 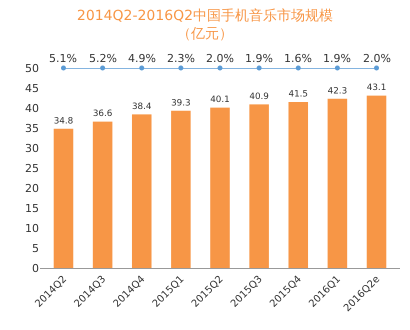 What do you see at coordinates (32, 208) in the screenshot?
I see `y-tick-label: 15` at bounding box center [32, 208].